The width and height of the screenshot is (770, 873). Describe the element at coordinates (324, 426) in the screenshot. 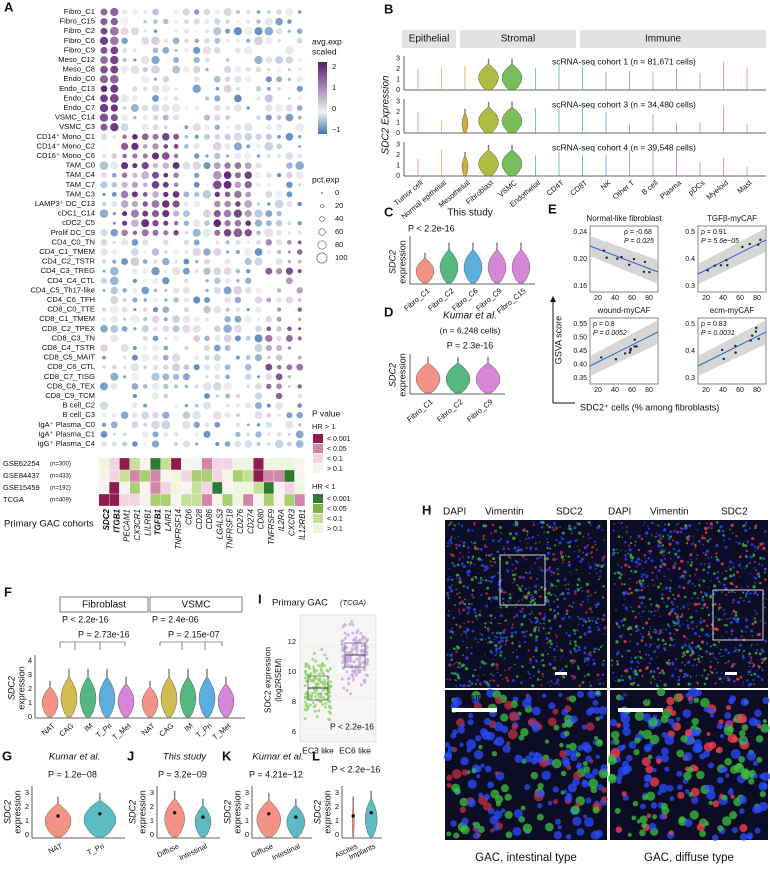

I see `legend-title: HR > 1` at that location.